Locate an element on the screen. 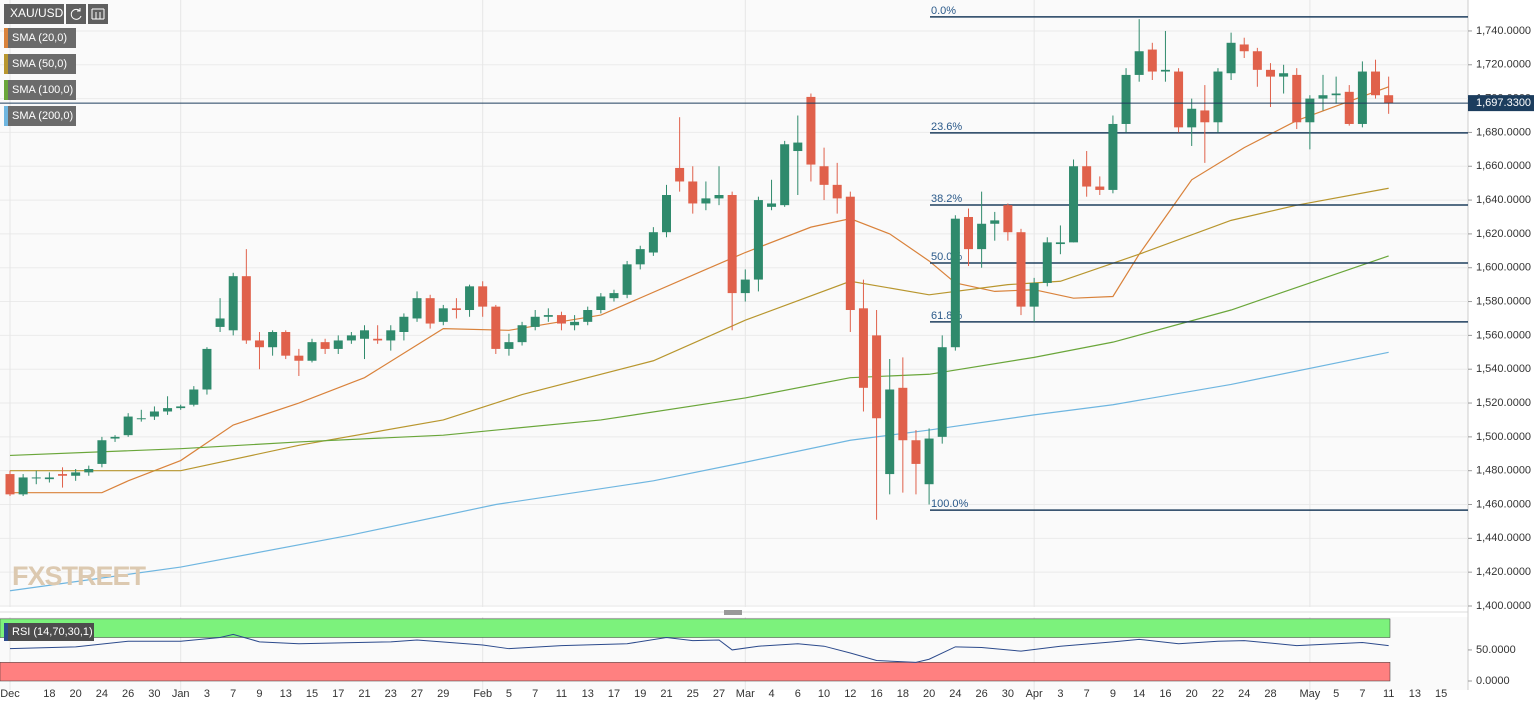 This screenshot has height=715, width=1536. resize-handle is located at coordinates (733, 612).